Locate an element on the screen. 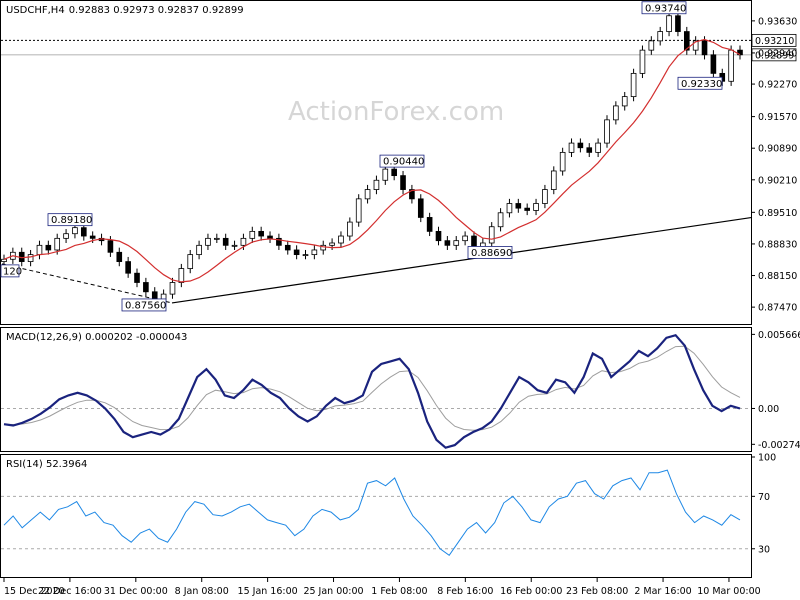  y-tick-label: 0.88830 is located at coordinates (777, 244).